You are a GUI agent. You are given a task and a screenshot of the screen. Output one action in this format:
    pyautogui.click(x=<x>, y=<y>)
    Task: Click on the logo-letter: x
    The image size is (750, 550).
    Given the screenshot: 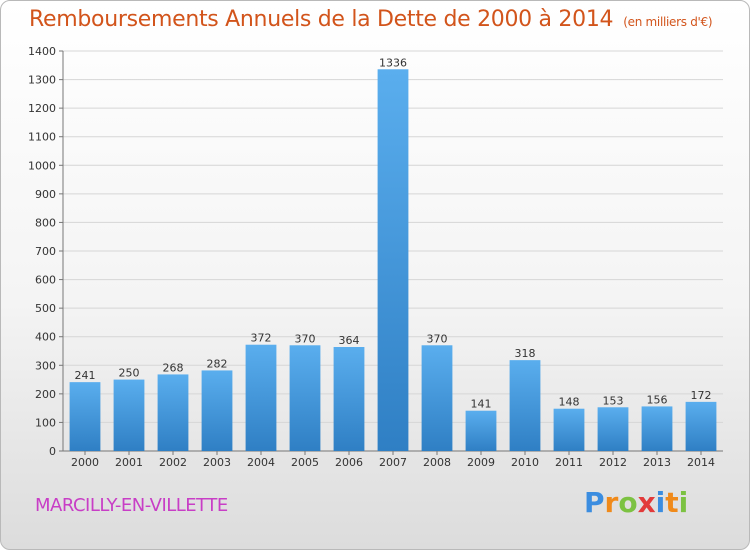 What is the action you would take?
    pyautogui.click(x=646, y=502)
    